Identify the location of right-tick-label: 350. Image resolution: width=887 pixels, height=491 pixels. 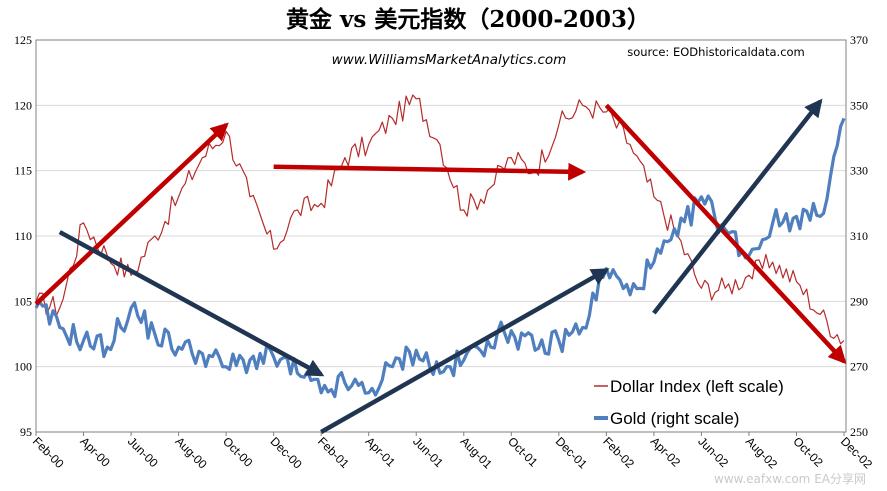
(859, 105).